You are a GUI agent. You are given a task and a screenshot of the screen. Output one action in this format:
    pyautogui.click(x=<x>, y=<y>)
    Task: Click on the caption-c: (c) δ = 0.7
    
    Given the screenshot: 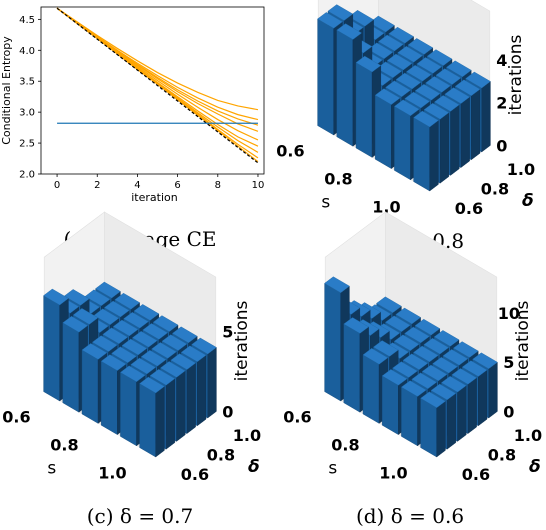 What is the action you would take?
    pyautogui.click(x=140, y=516)
    